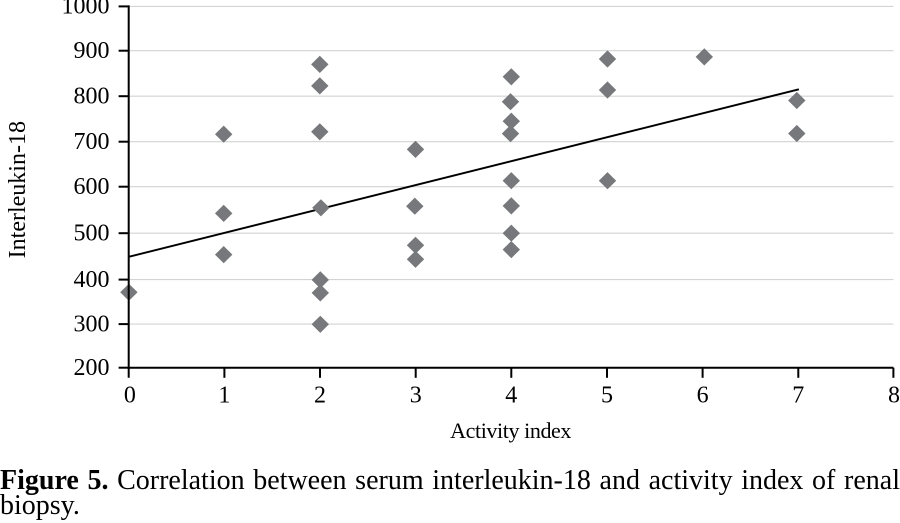 The image size is (900, 523). What do you see at coordinates (703, 396) in the screenshot?
I see `svg-text: 6` at bounding box center [703, 396].